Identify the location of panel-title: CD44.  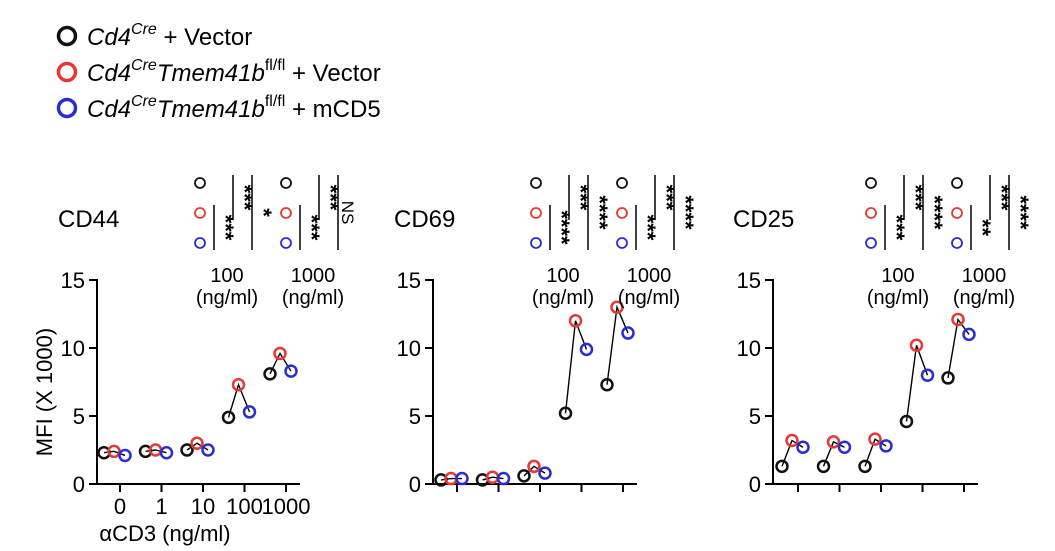
(88, 219).